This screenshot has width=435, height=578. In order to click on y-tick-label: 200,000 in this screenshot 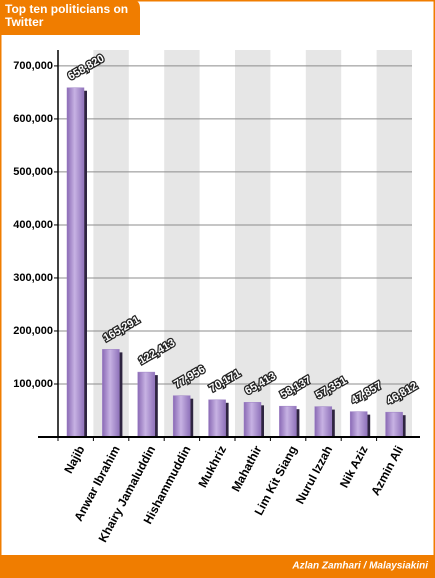, I will do `click(33, 331)`.